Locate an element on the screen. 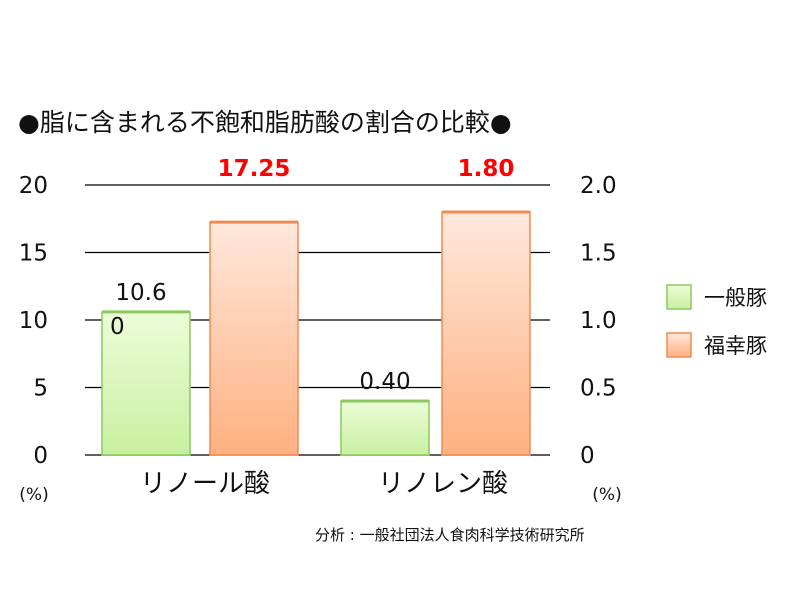  legend-label: 福幸豚 is located at coordinates (735, 346).